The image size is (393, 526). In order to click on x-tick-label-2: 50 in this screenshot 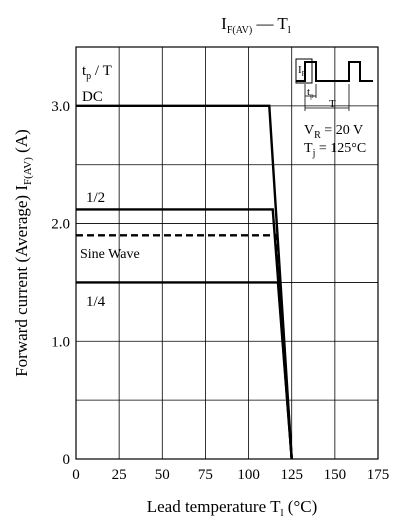, I will do `click(162, 475)`.